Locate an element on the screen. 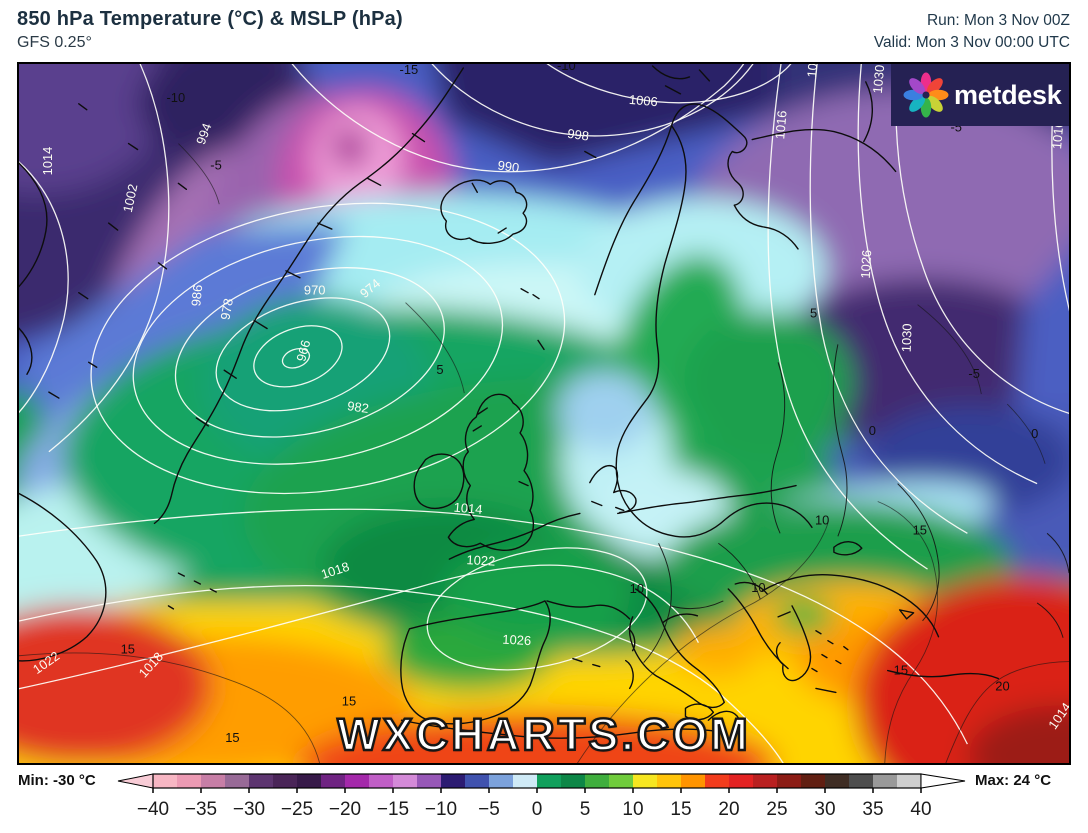  metdesk-logo: metdesk is located at coordinates (980, 95).